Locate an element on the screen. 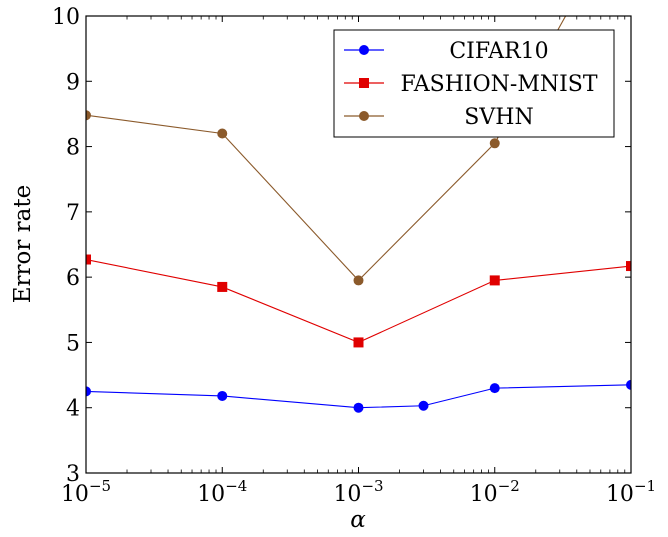 This screenshot has height=537, width=668. y-tick-label: 3 is located at coordinates (73, 474).